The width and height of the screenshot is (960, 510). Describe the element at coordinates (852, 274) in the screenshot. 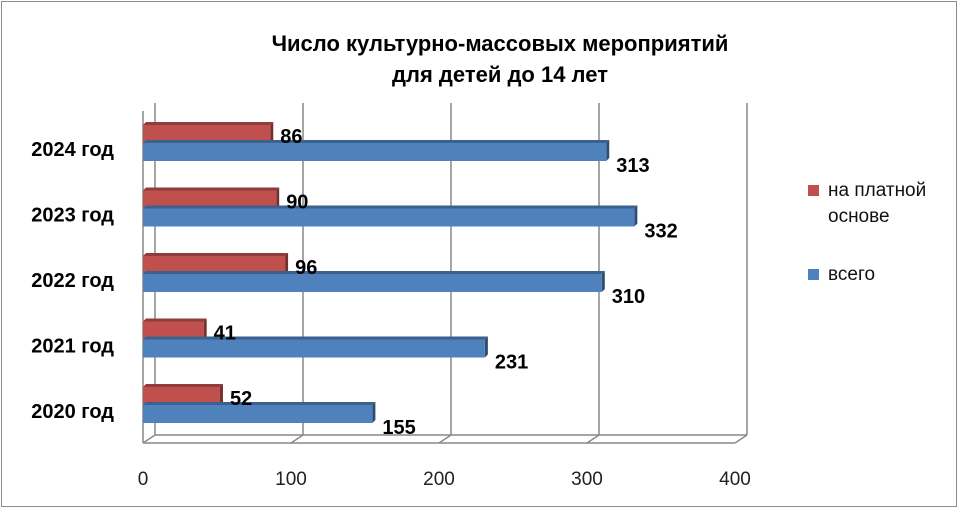

I see `legend-label-total: всего` at that location.